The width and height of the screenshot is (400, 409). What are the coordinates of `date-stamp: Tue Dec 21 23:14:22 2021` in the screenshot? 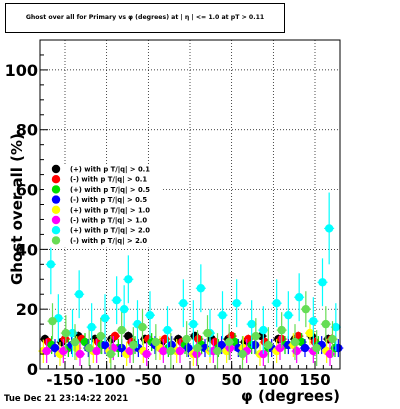 It's located at (66, 399).